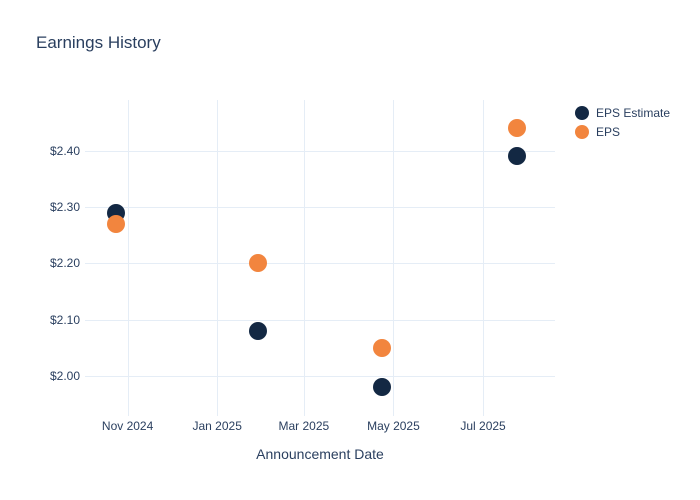  What do you see at coordinates (304, 426) in the screenshot?
I see `x-tick-label: Mar 2025` at bounding box center [304, 426].